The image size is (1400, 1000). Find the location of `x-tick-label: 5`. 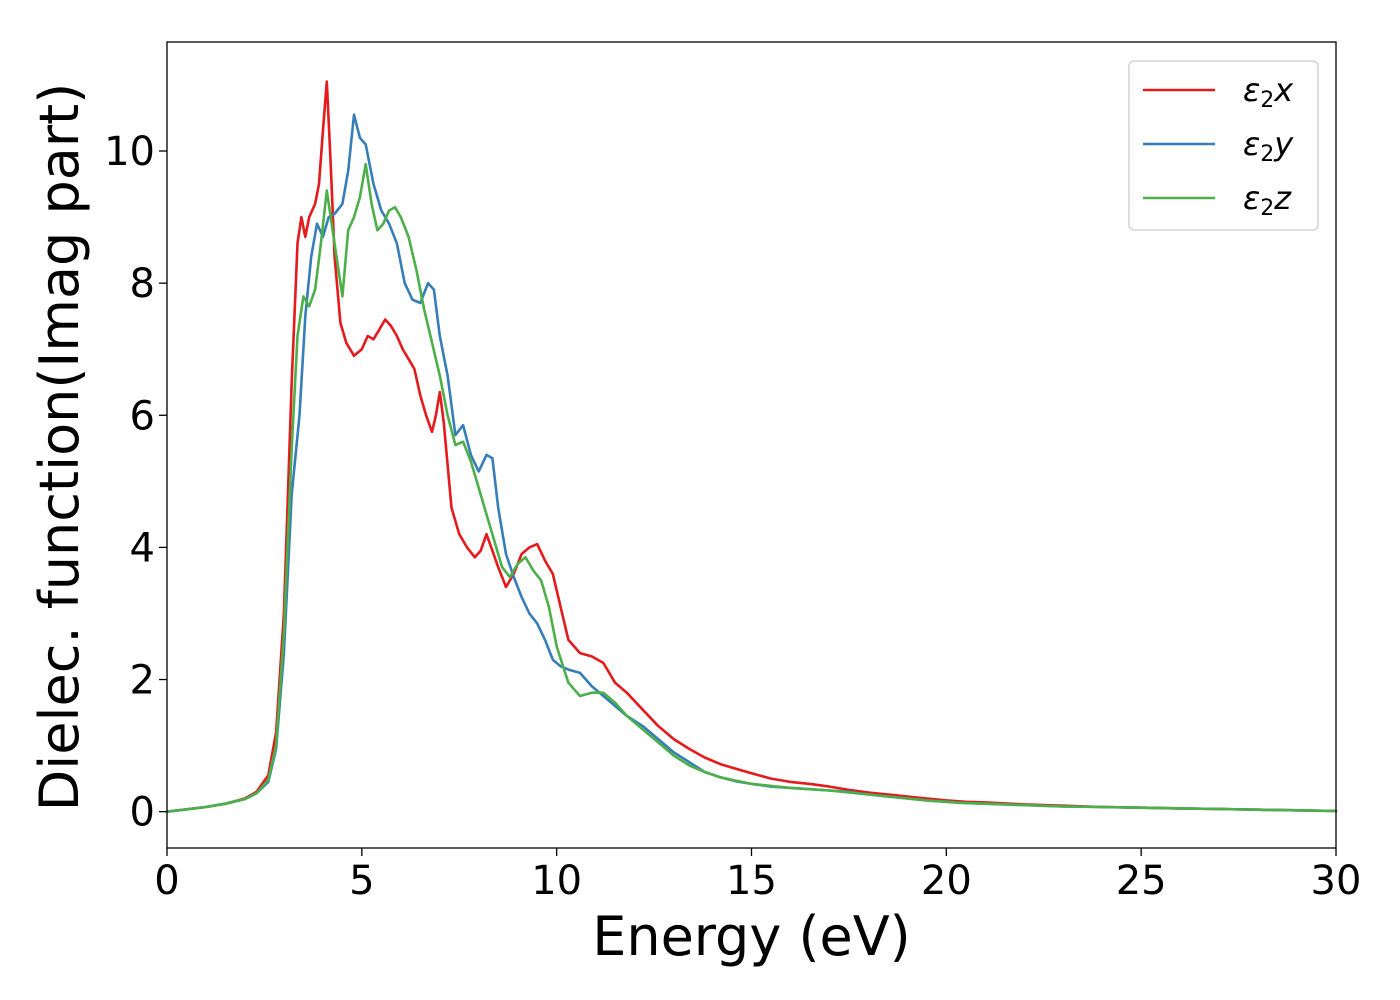

x-tick-label: 5 is located at coordinates (361, 881).